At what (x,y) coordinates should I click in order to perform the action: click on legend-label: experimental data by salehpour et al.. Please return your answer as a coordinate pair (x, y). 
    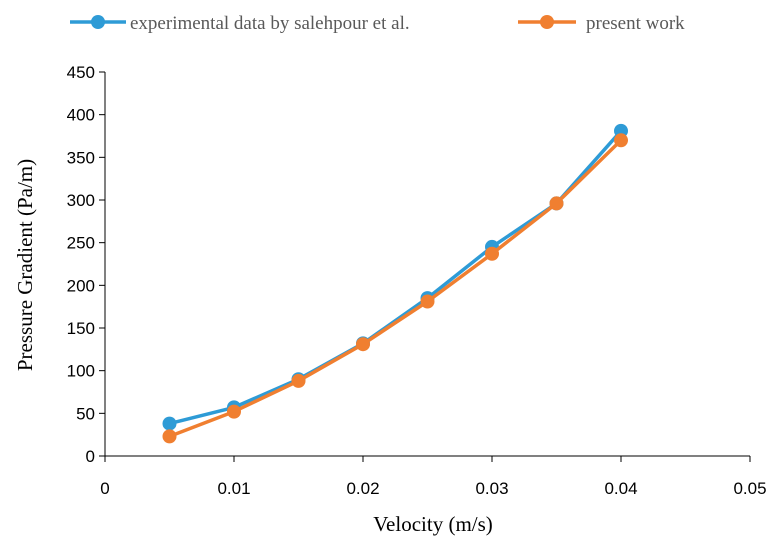
    Looking at the image, I should click on (270, 23).